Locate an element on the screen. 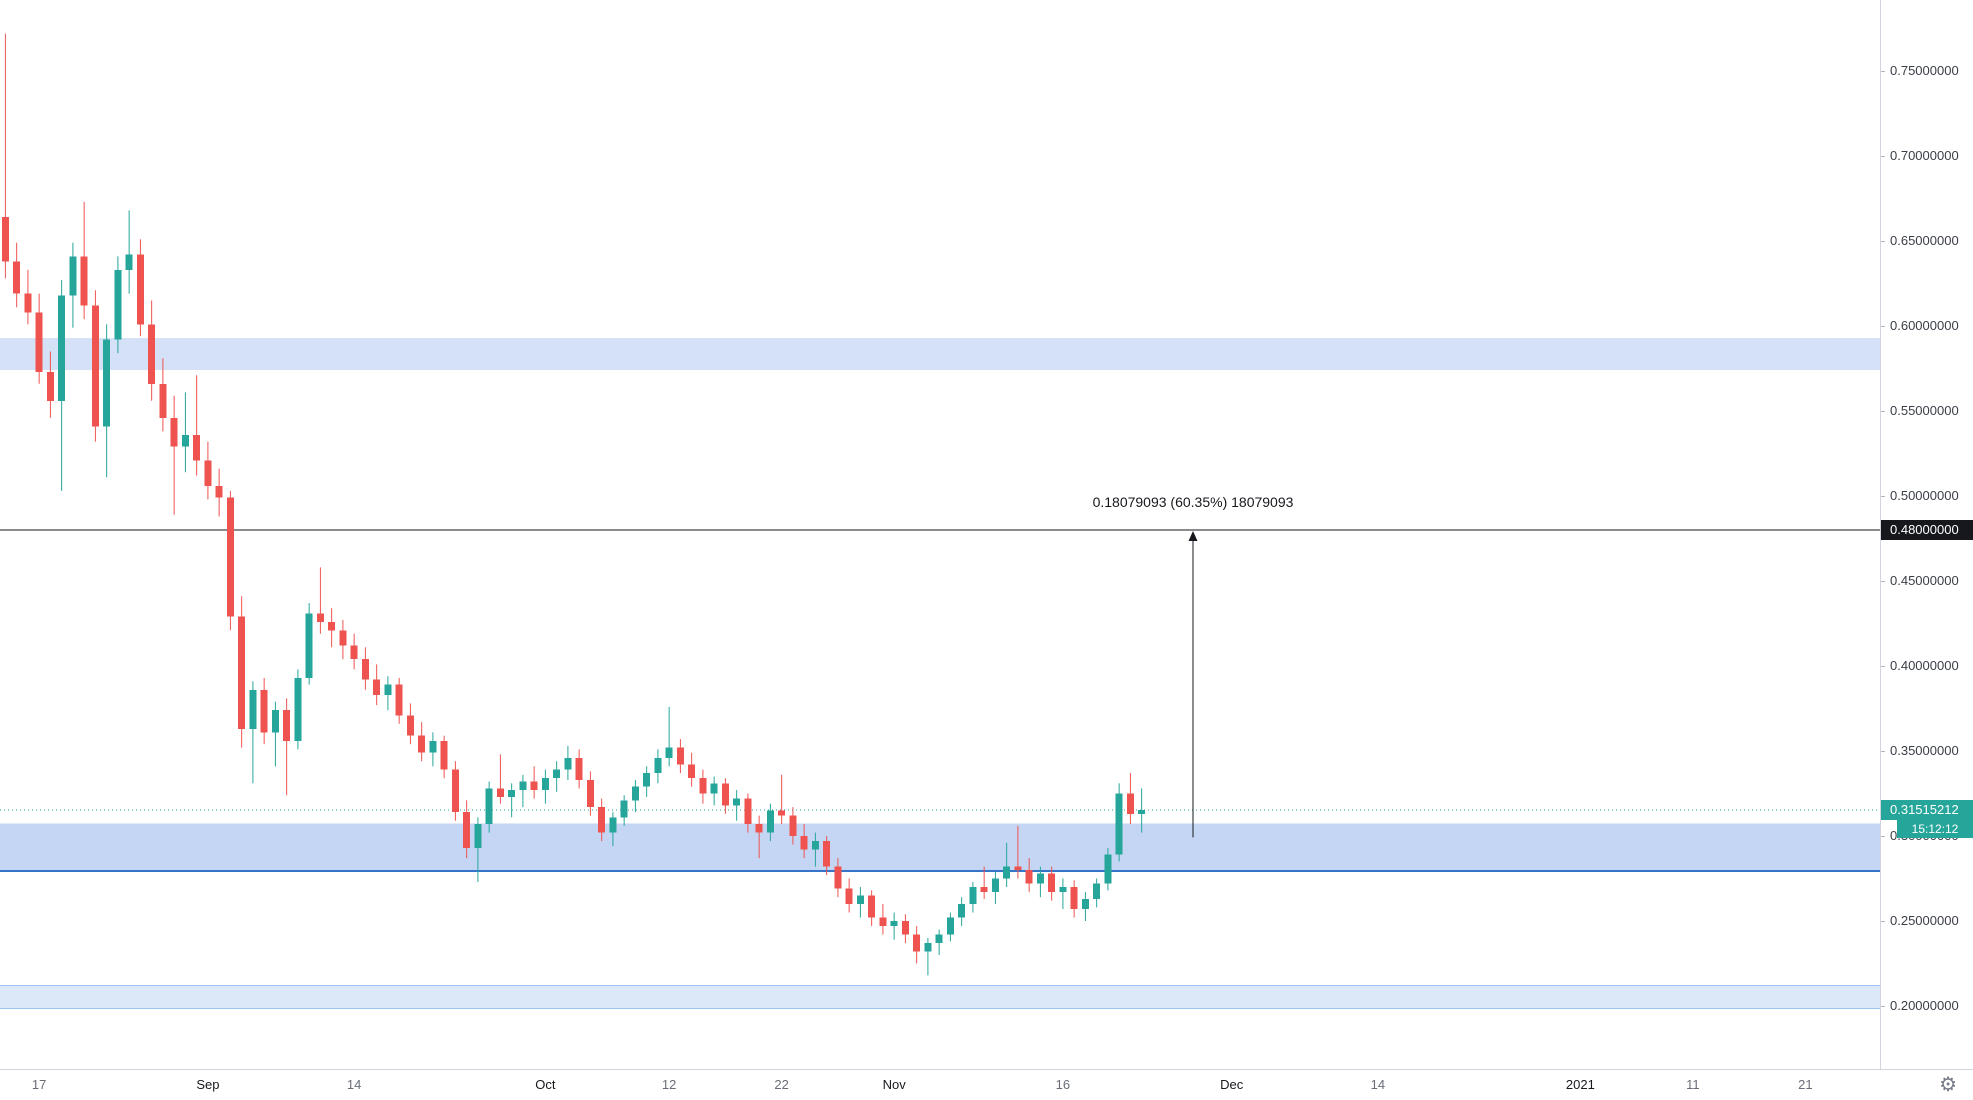  time-tick-label: 11 is located at coordinates (1693, 1084).